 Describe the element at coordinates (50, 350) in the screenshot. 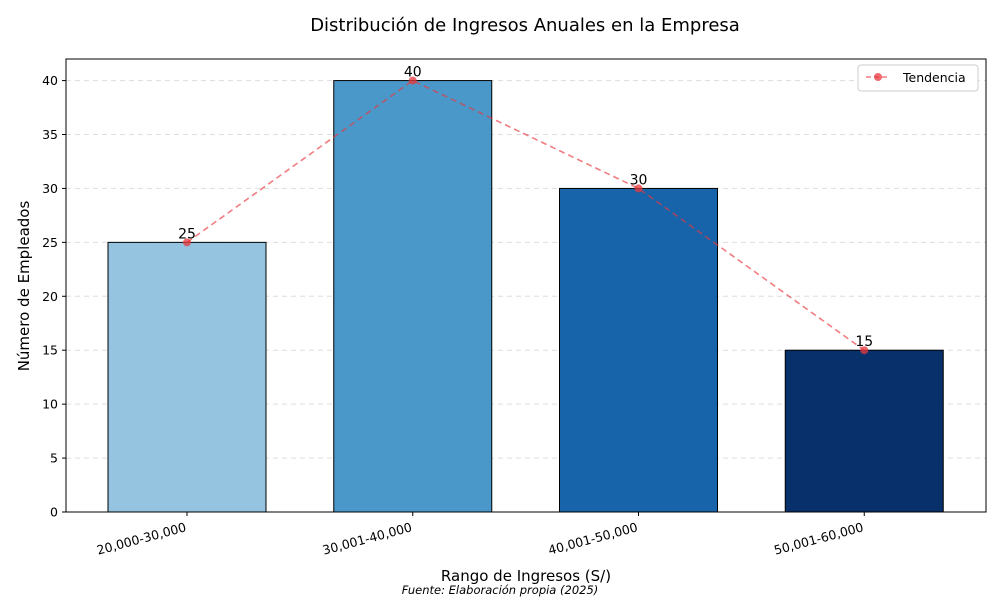

I see `y-tick-label: 15` at that location.